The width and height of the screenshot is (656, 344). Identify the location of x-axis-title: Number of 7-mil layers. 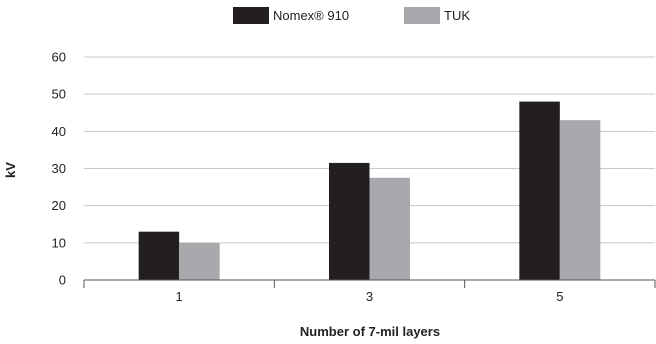
(370, 331).